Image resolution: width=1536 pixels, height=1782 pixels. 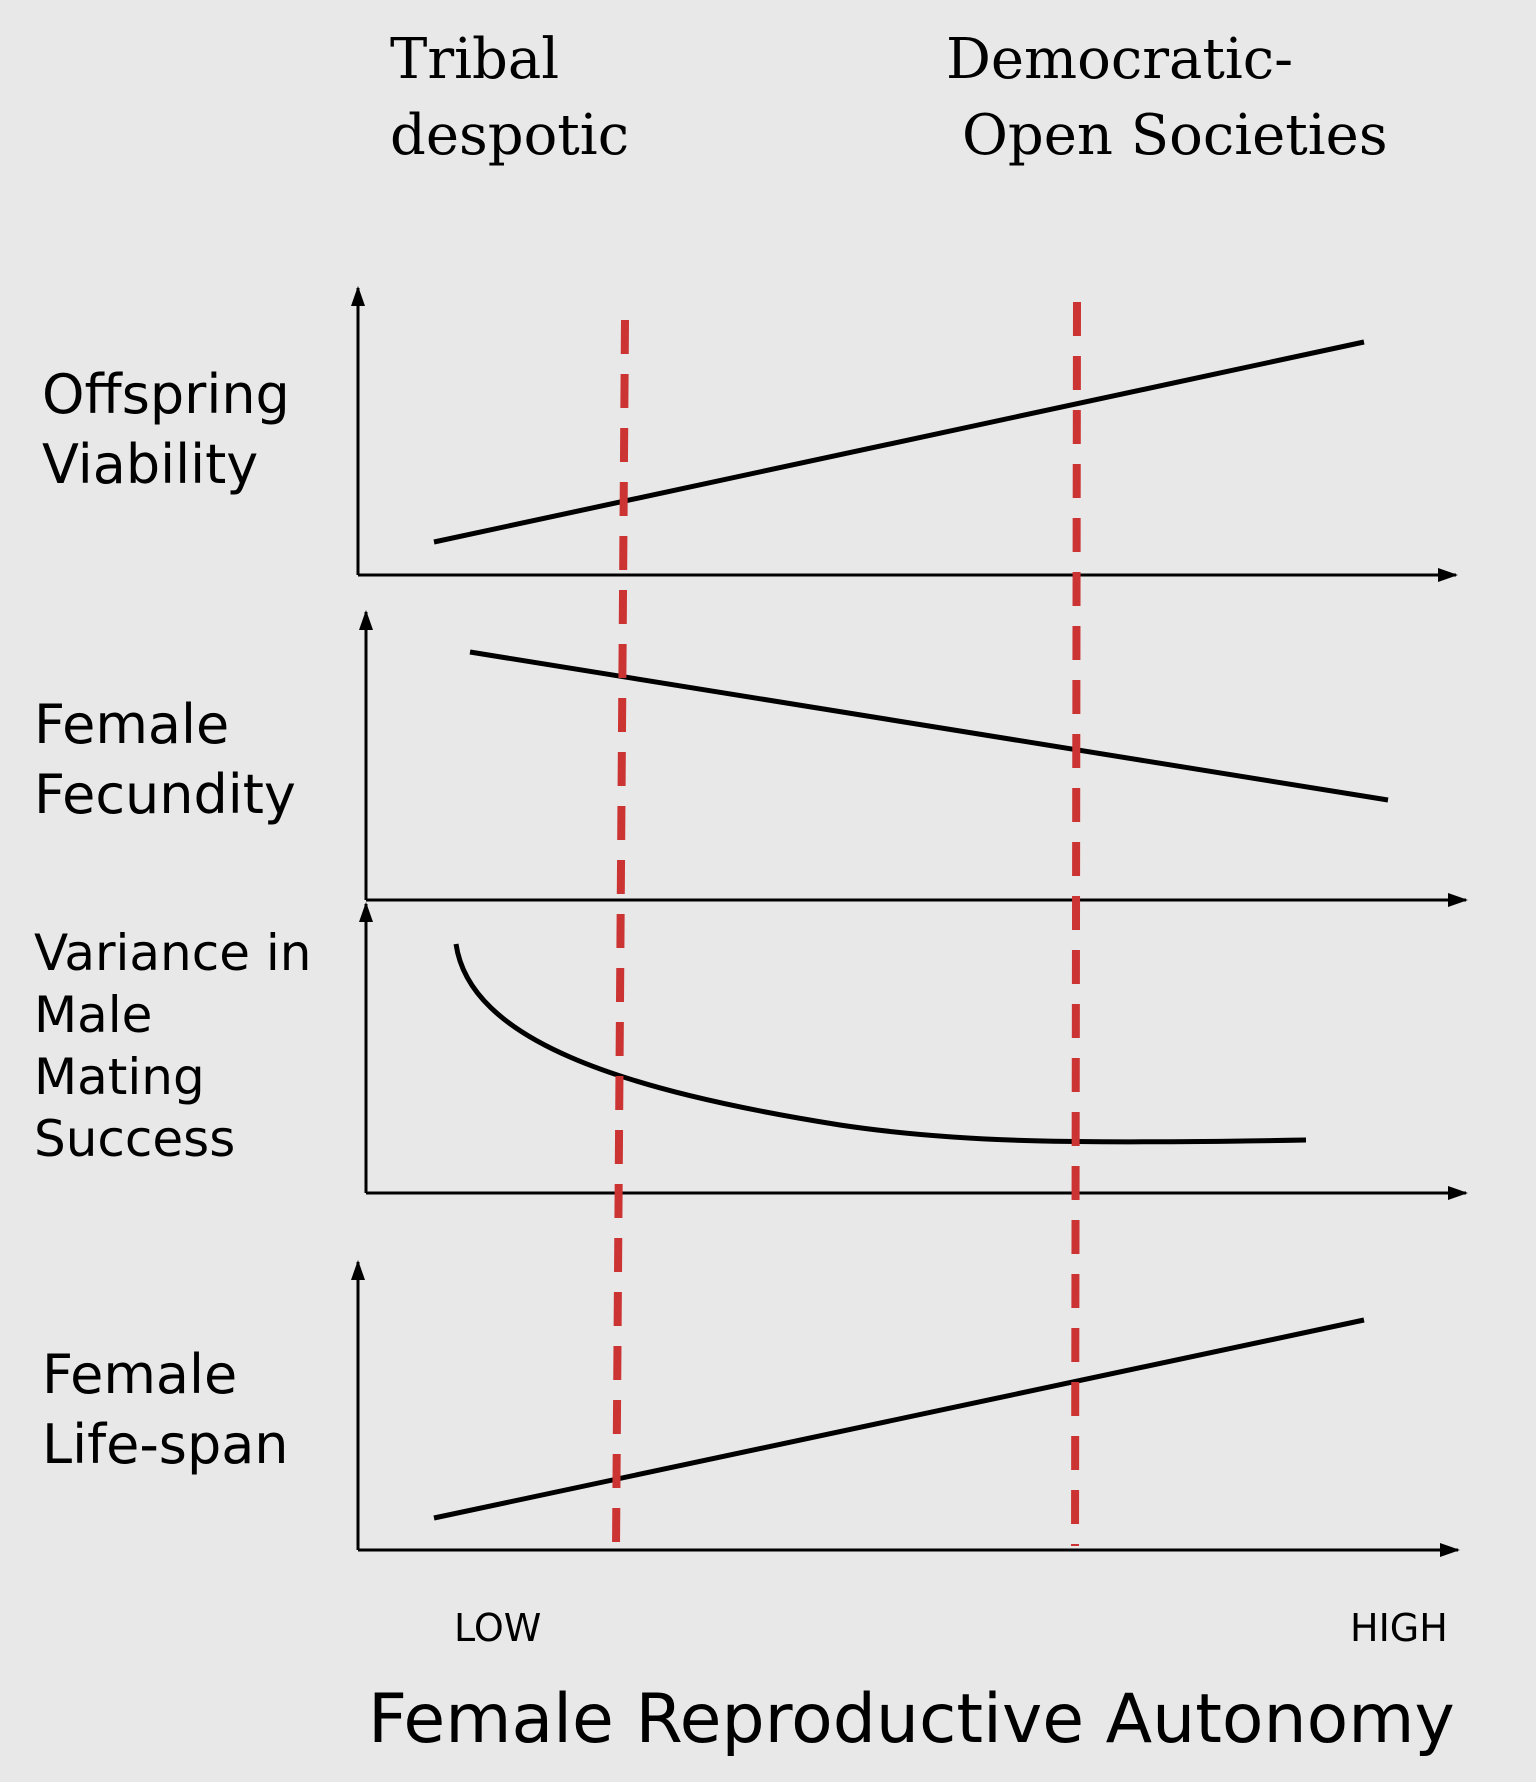 I want to click on panel-label-offspring-viability: Offspring Viability, so click(x=166, y=430).